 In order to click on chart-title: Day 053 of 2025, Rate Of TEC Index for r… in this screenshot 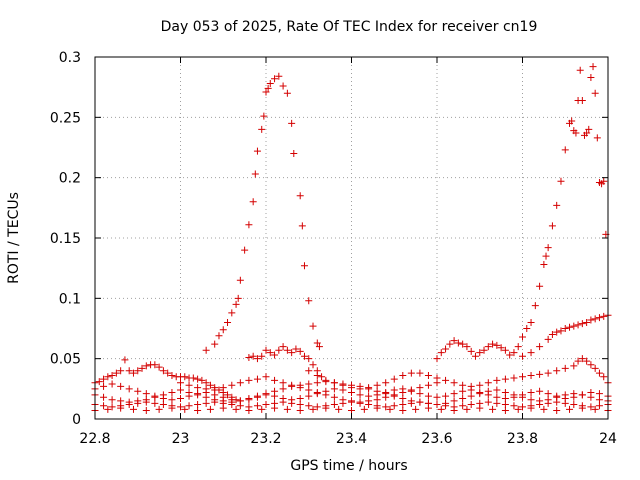, I will do `click(349, 27)`.